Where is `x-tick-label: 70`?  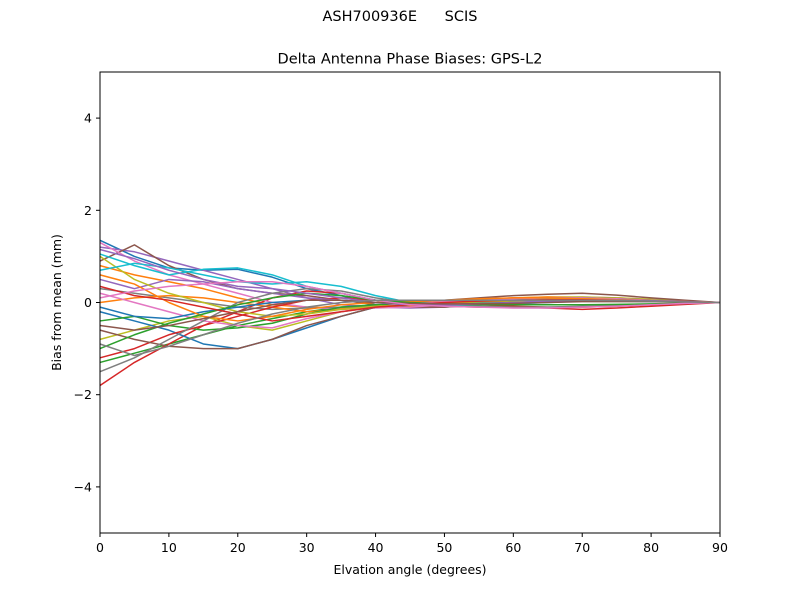
x-tick-label: 70 is located at coordinates (582, 547).